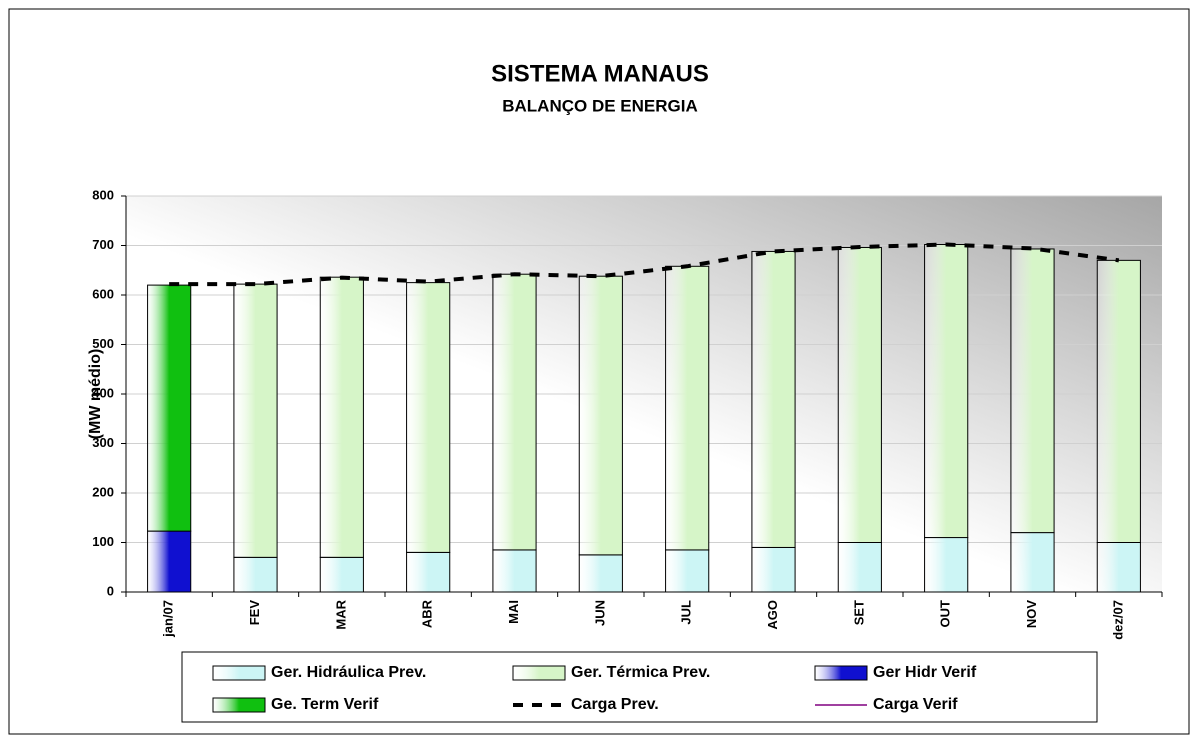  I want to click on x-tick-label: AGO, so click(772, 615).